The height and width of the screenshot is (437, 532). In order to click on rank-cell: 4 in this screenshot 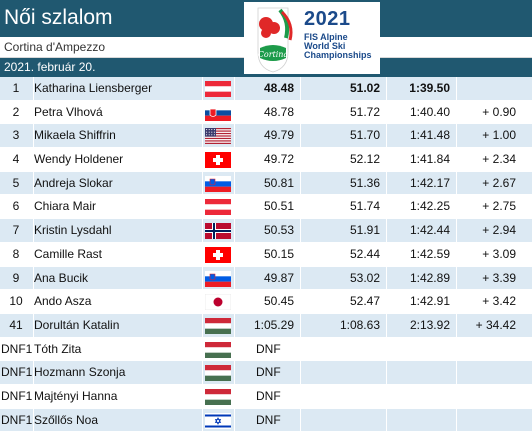, I will do `click(16, 159)`.